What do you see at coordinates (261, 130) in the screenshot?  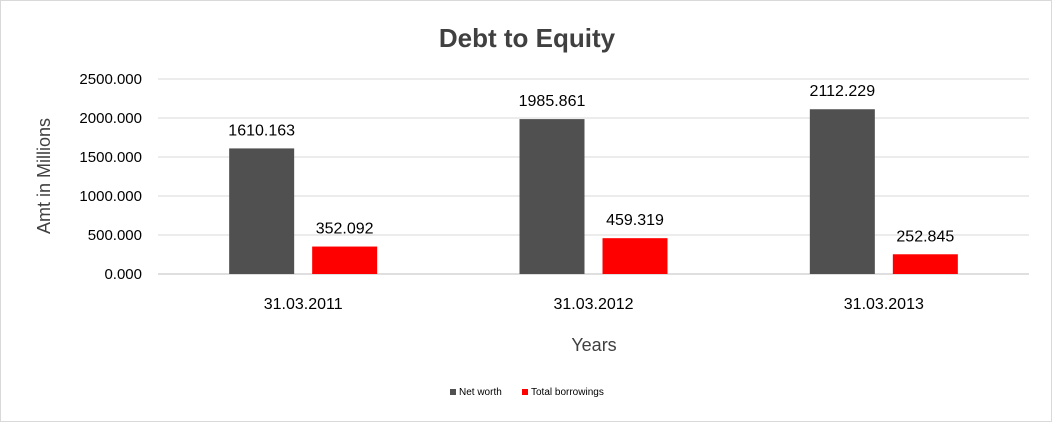 I see `data-label: 1610.163` at bounding box center [261, 130].